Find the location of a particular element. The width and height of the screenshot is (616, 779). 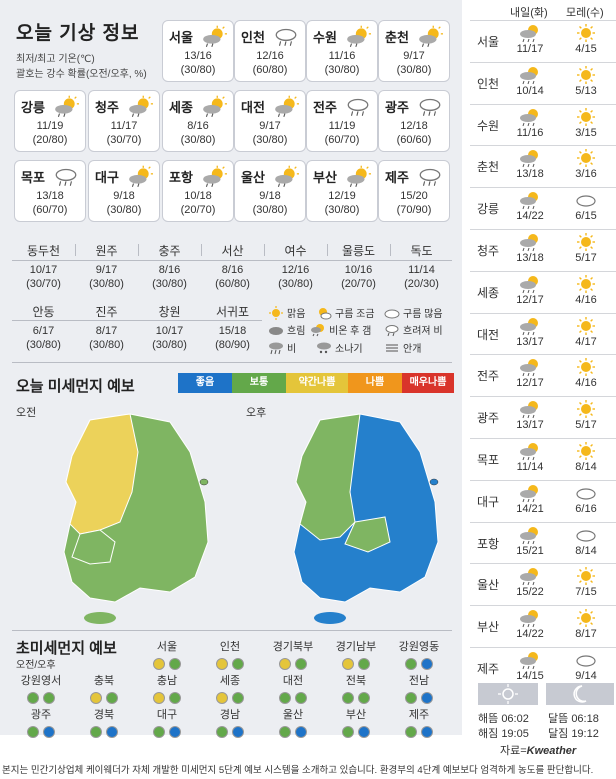

day2-forecast: 4/16 is located at coordinates (586, 373).